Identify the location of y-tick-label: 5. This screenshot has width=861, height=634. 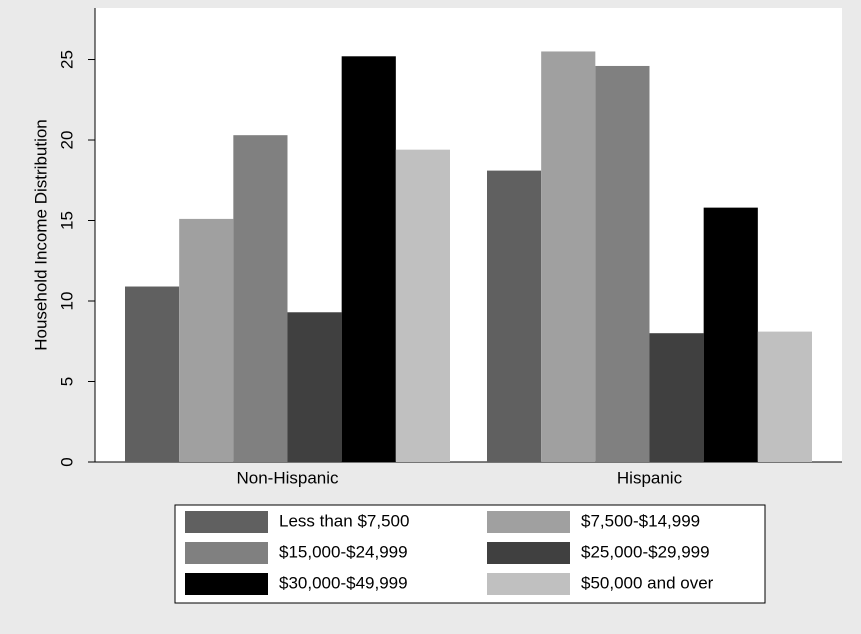
(66, 381).